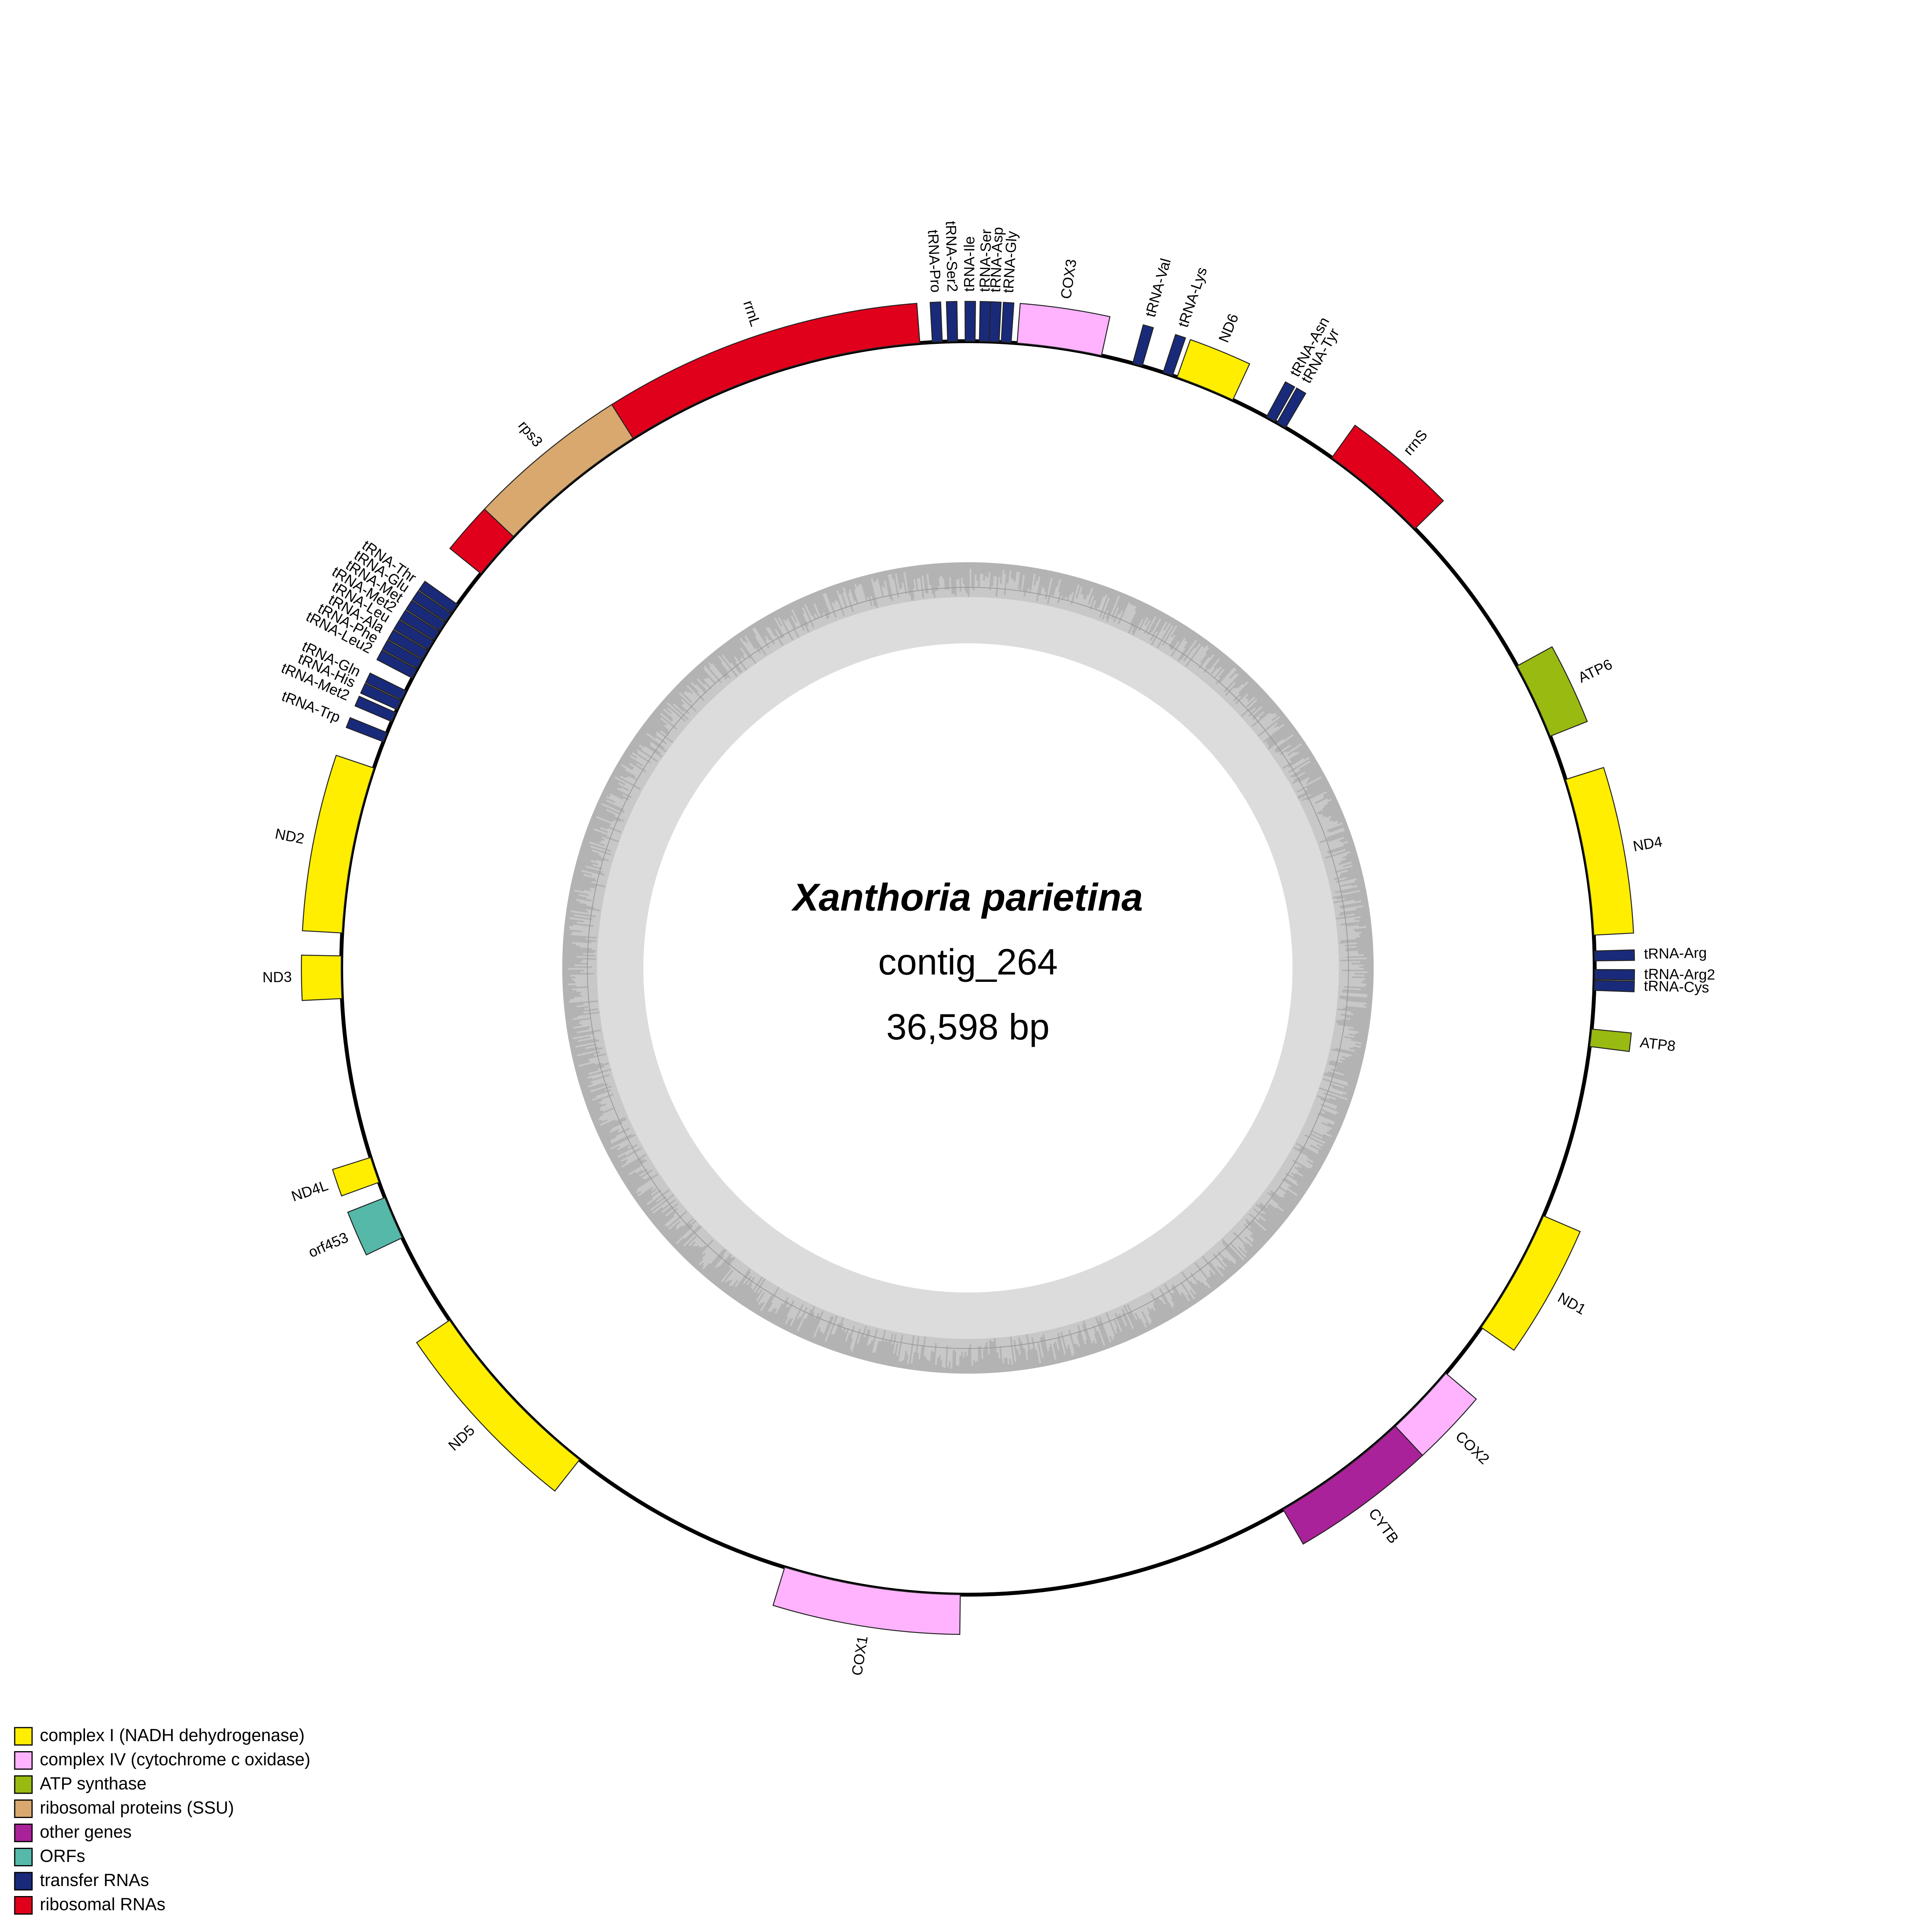 The width and height of the screenshot is (1932, 1932). Describe the element at coordinates (137, 1808) in the screenshot. I see `legend-label: ribosomal proteins (SSU)` at that location.